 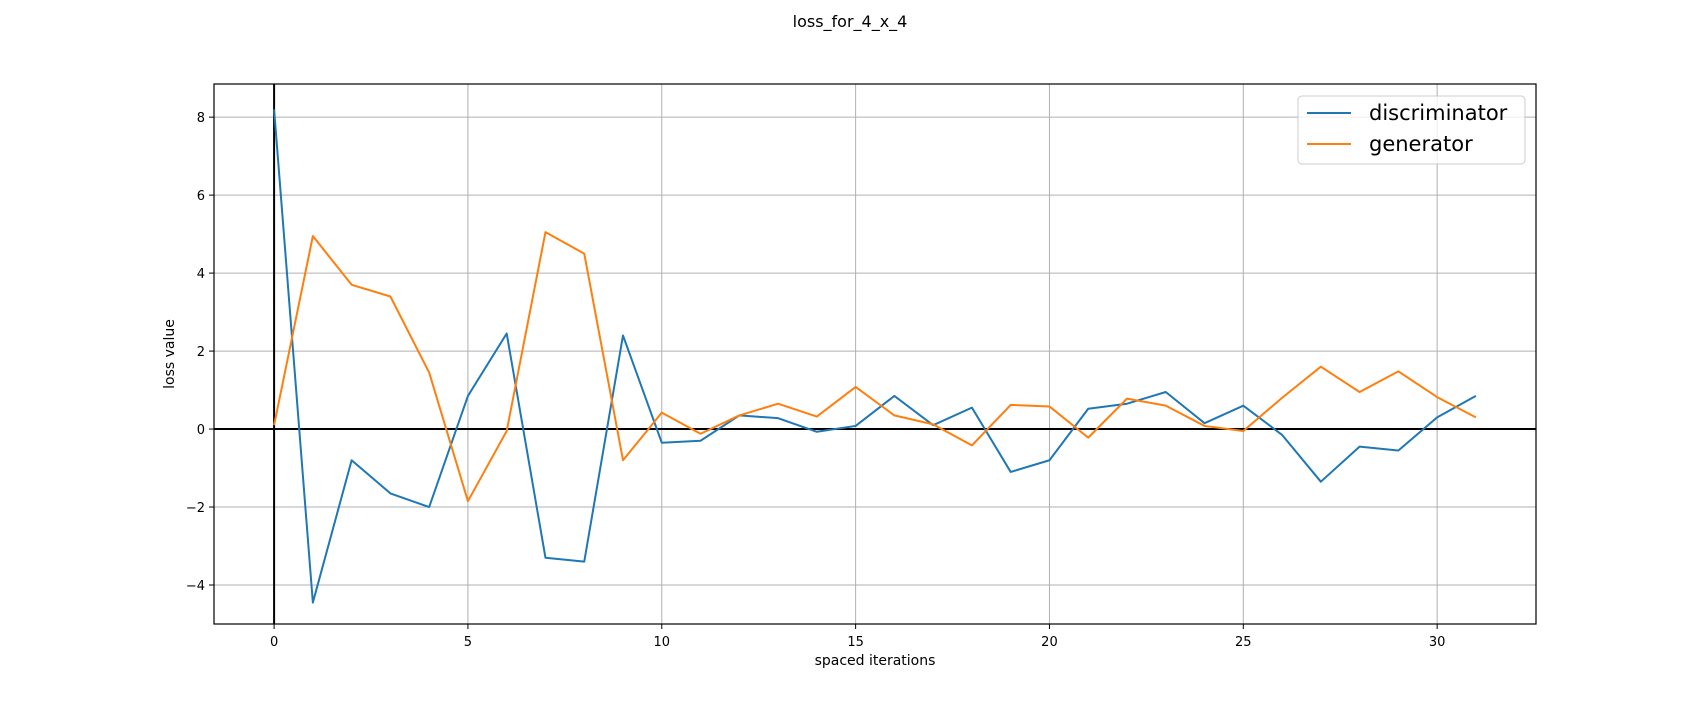 I want to click on y-tick-label: 4, so click(x=201, y=274).